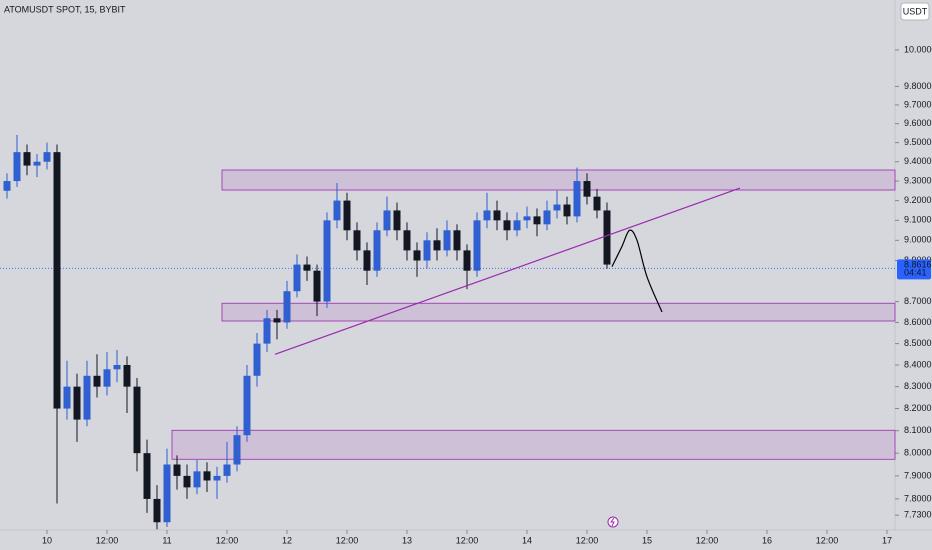  Describe the element at coordinates (918, 123) in the screenshot. I see `y-tick-label: 9.6000` at that location.